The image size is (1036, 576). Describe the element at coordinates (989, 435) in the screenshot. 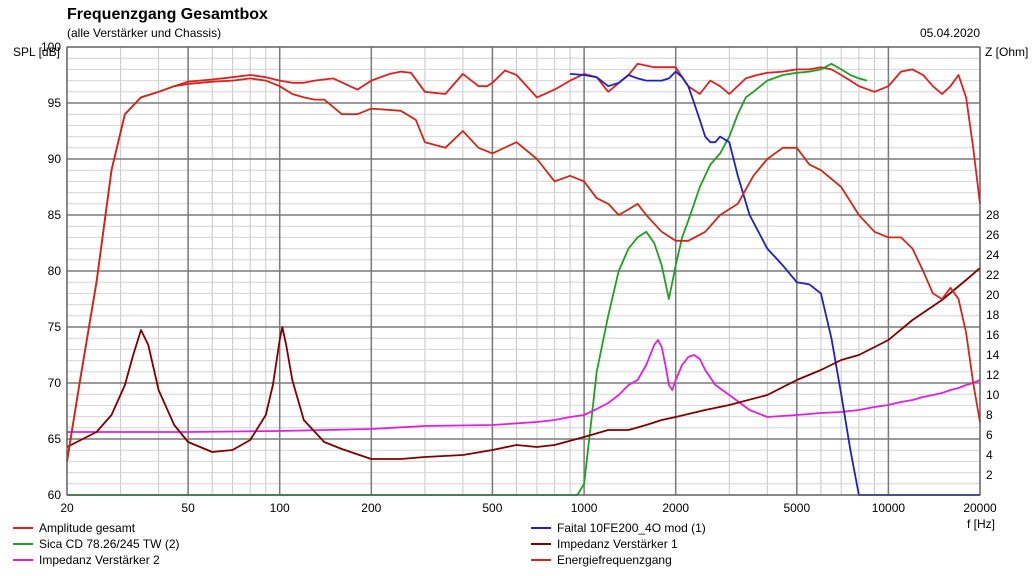

I see `y-right-tick-label: 6` at that location.